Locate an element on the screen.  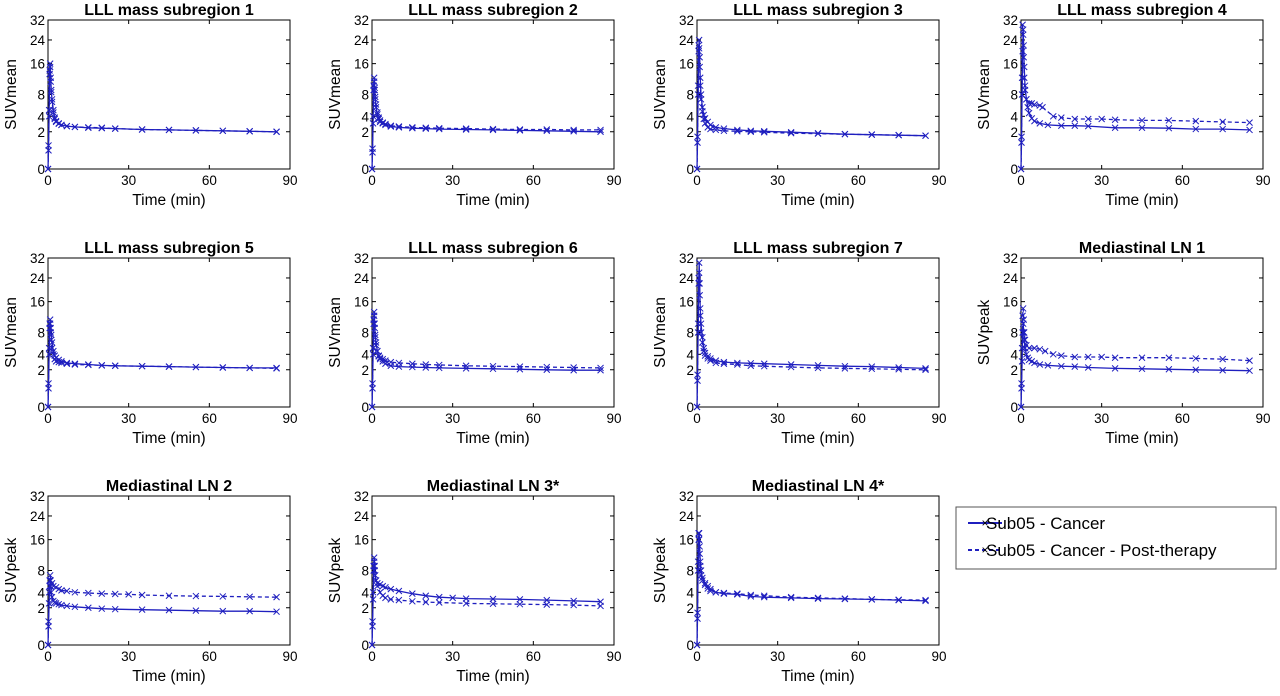
series-line-cancer is located at coordinates (162, 363).